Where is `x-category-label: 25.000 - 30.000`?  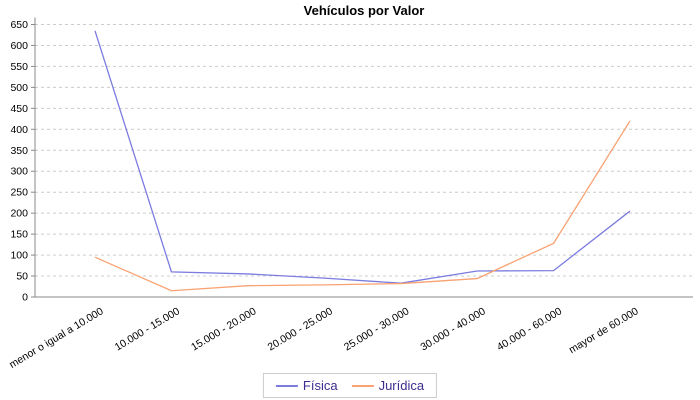
x-category-label: 25.000 - 30.000 is located at coordinates (376, 329).